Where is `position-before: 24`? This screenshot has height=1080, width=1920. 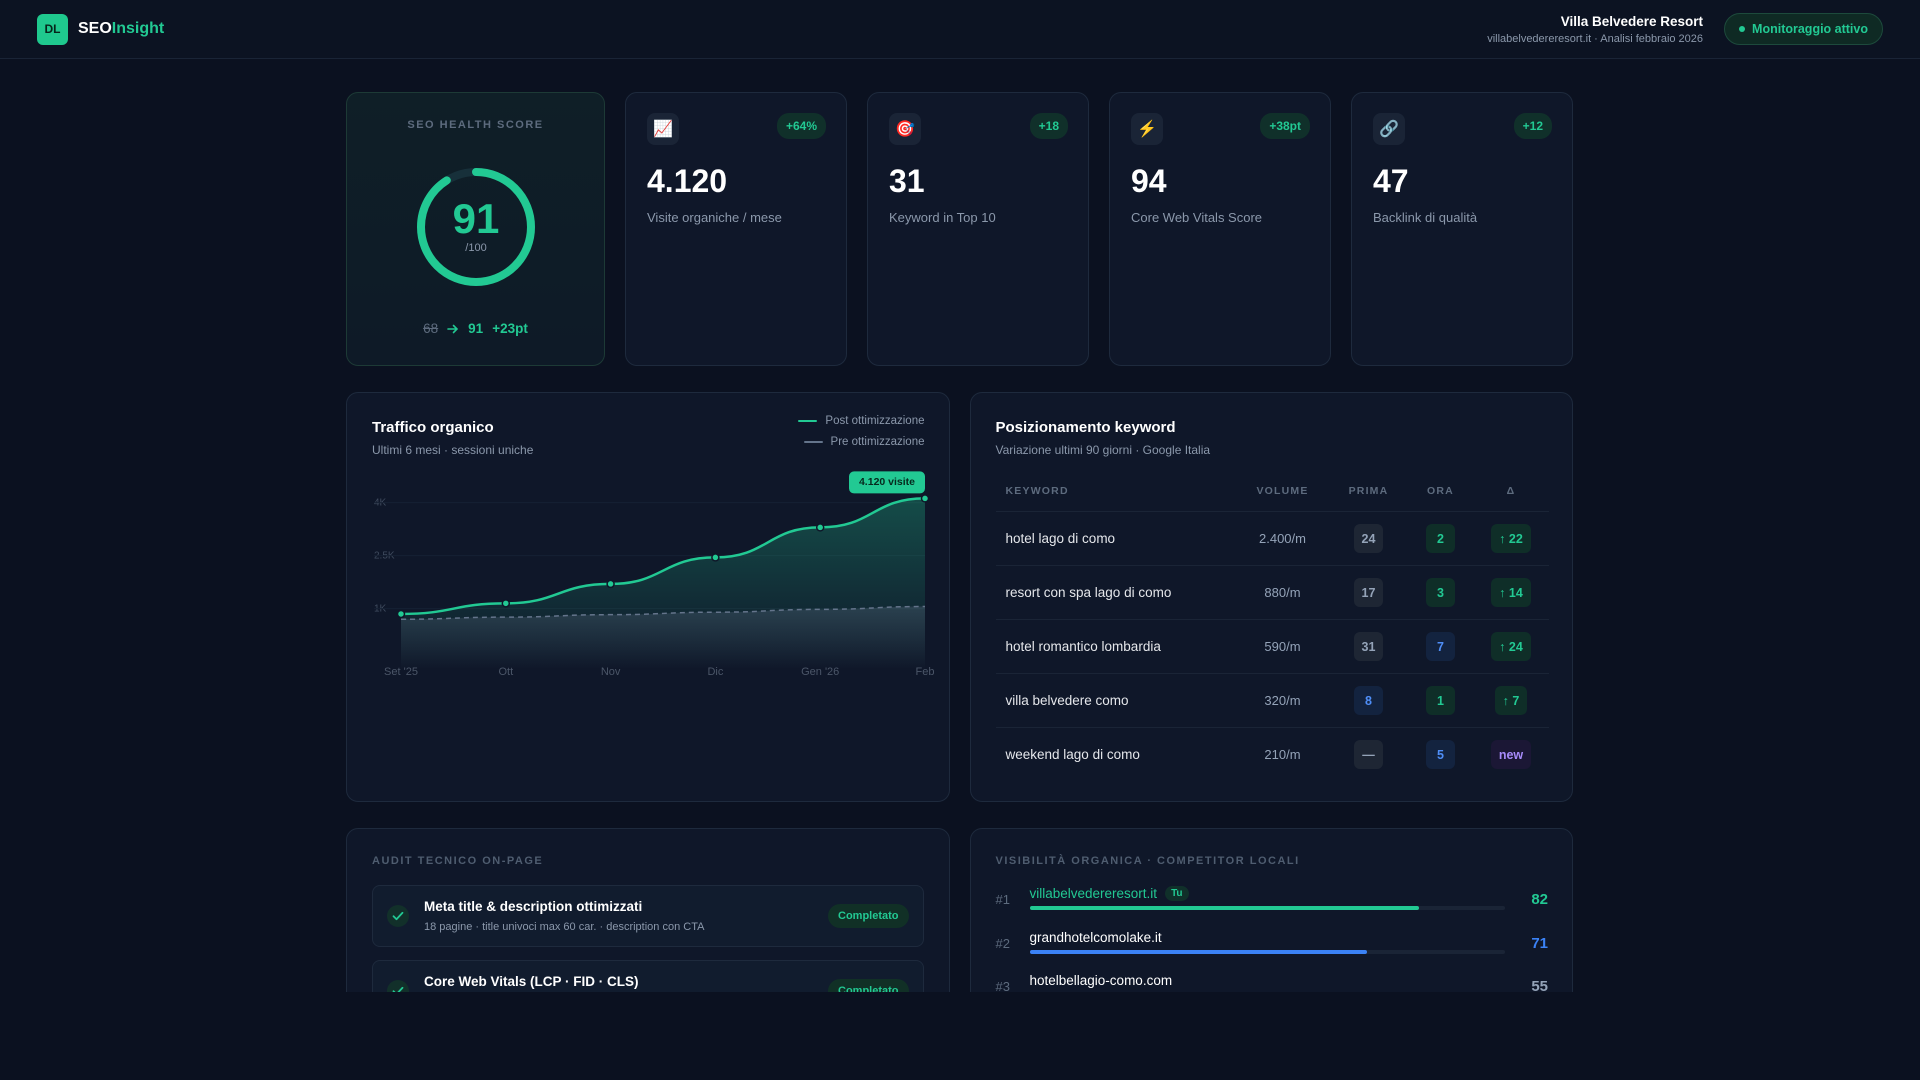
position-before: 24 is located at coordinates (1368, 538).